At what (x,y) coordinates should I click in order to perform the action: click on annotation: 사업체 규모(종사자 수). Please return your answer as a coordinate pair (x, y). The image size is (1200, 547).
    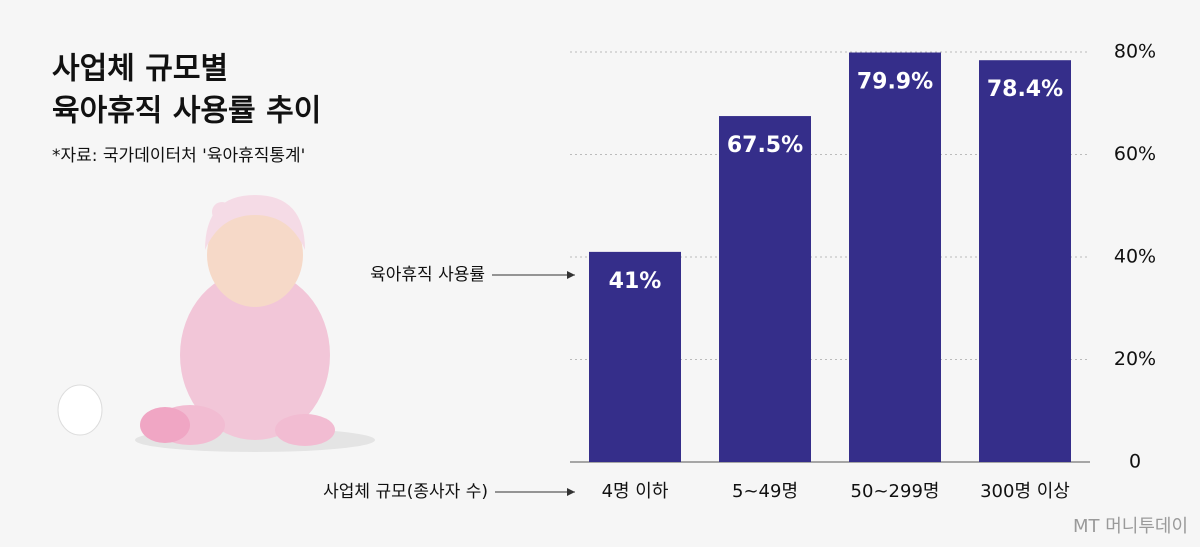
    Looking at the image, I should click on (405, 492).